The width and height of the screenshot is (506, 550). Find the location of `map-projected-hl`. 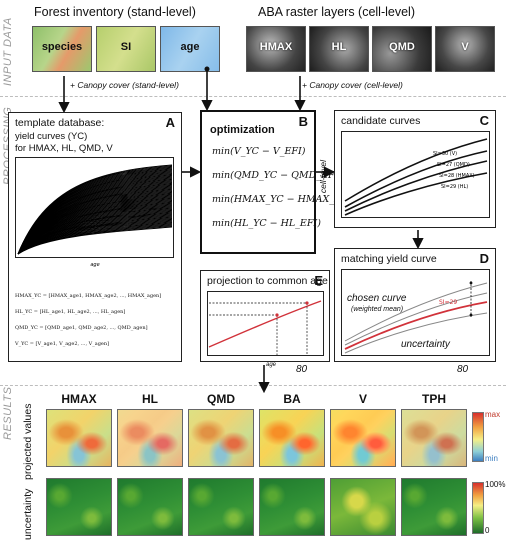

map-projected-hl is located at coordinates (150, 438).